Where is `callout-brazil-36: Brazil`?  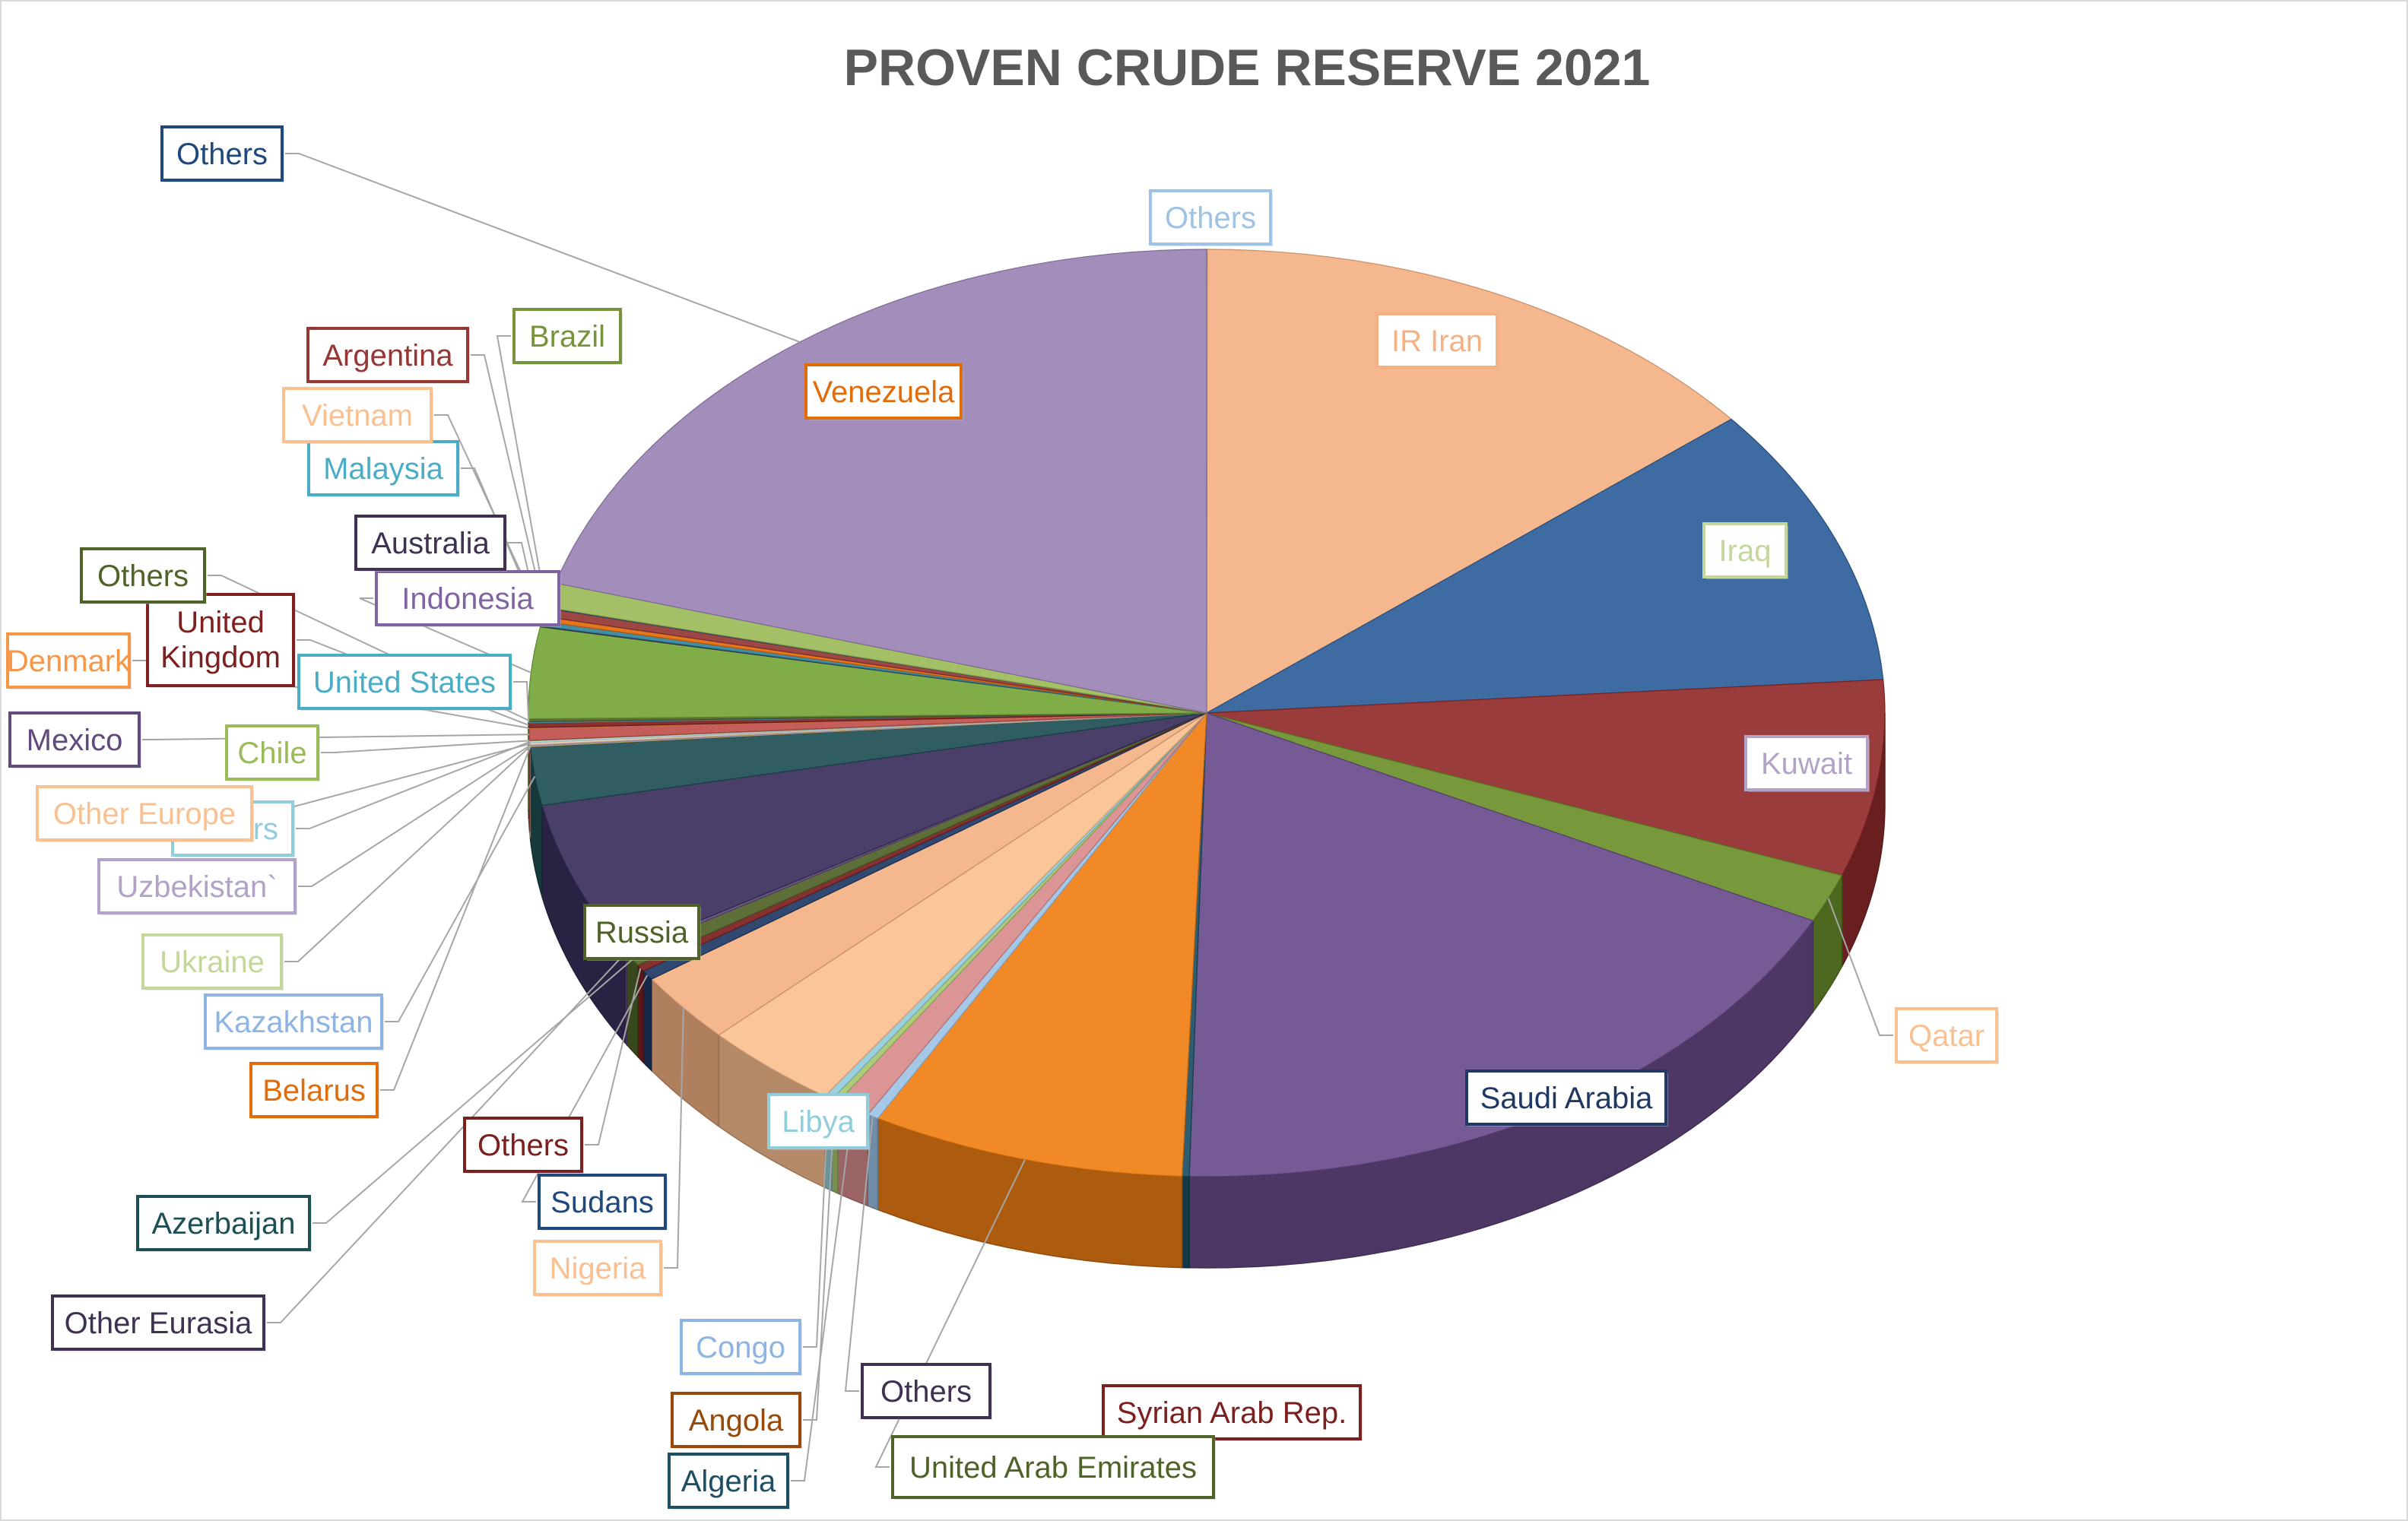
callout-brazil-36: Brazil is located at coordinates (567, 336).